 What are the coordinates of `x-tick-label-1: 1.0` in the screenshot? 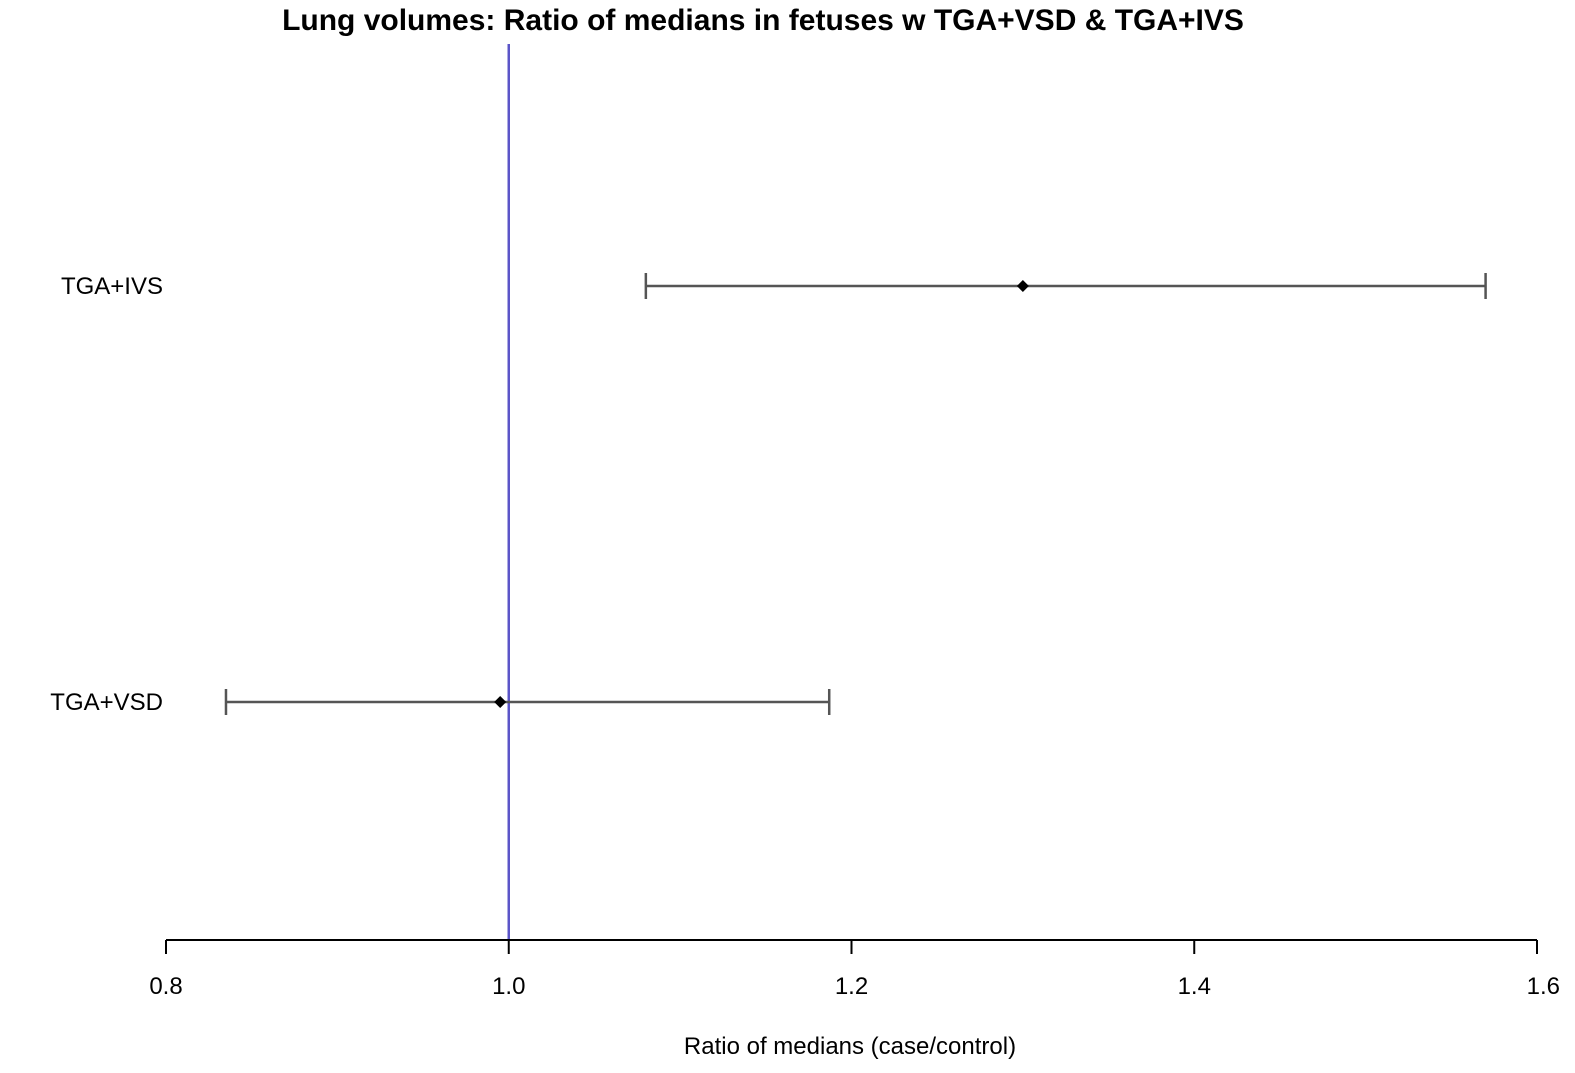 It's located at (508, 986).